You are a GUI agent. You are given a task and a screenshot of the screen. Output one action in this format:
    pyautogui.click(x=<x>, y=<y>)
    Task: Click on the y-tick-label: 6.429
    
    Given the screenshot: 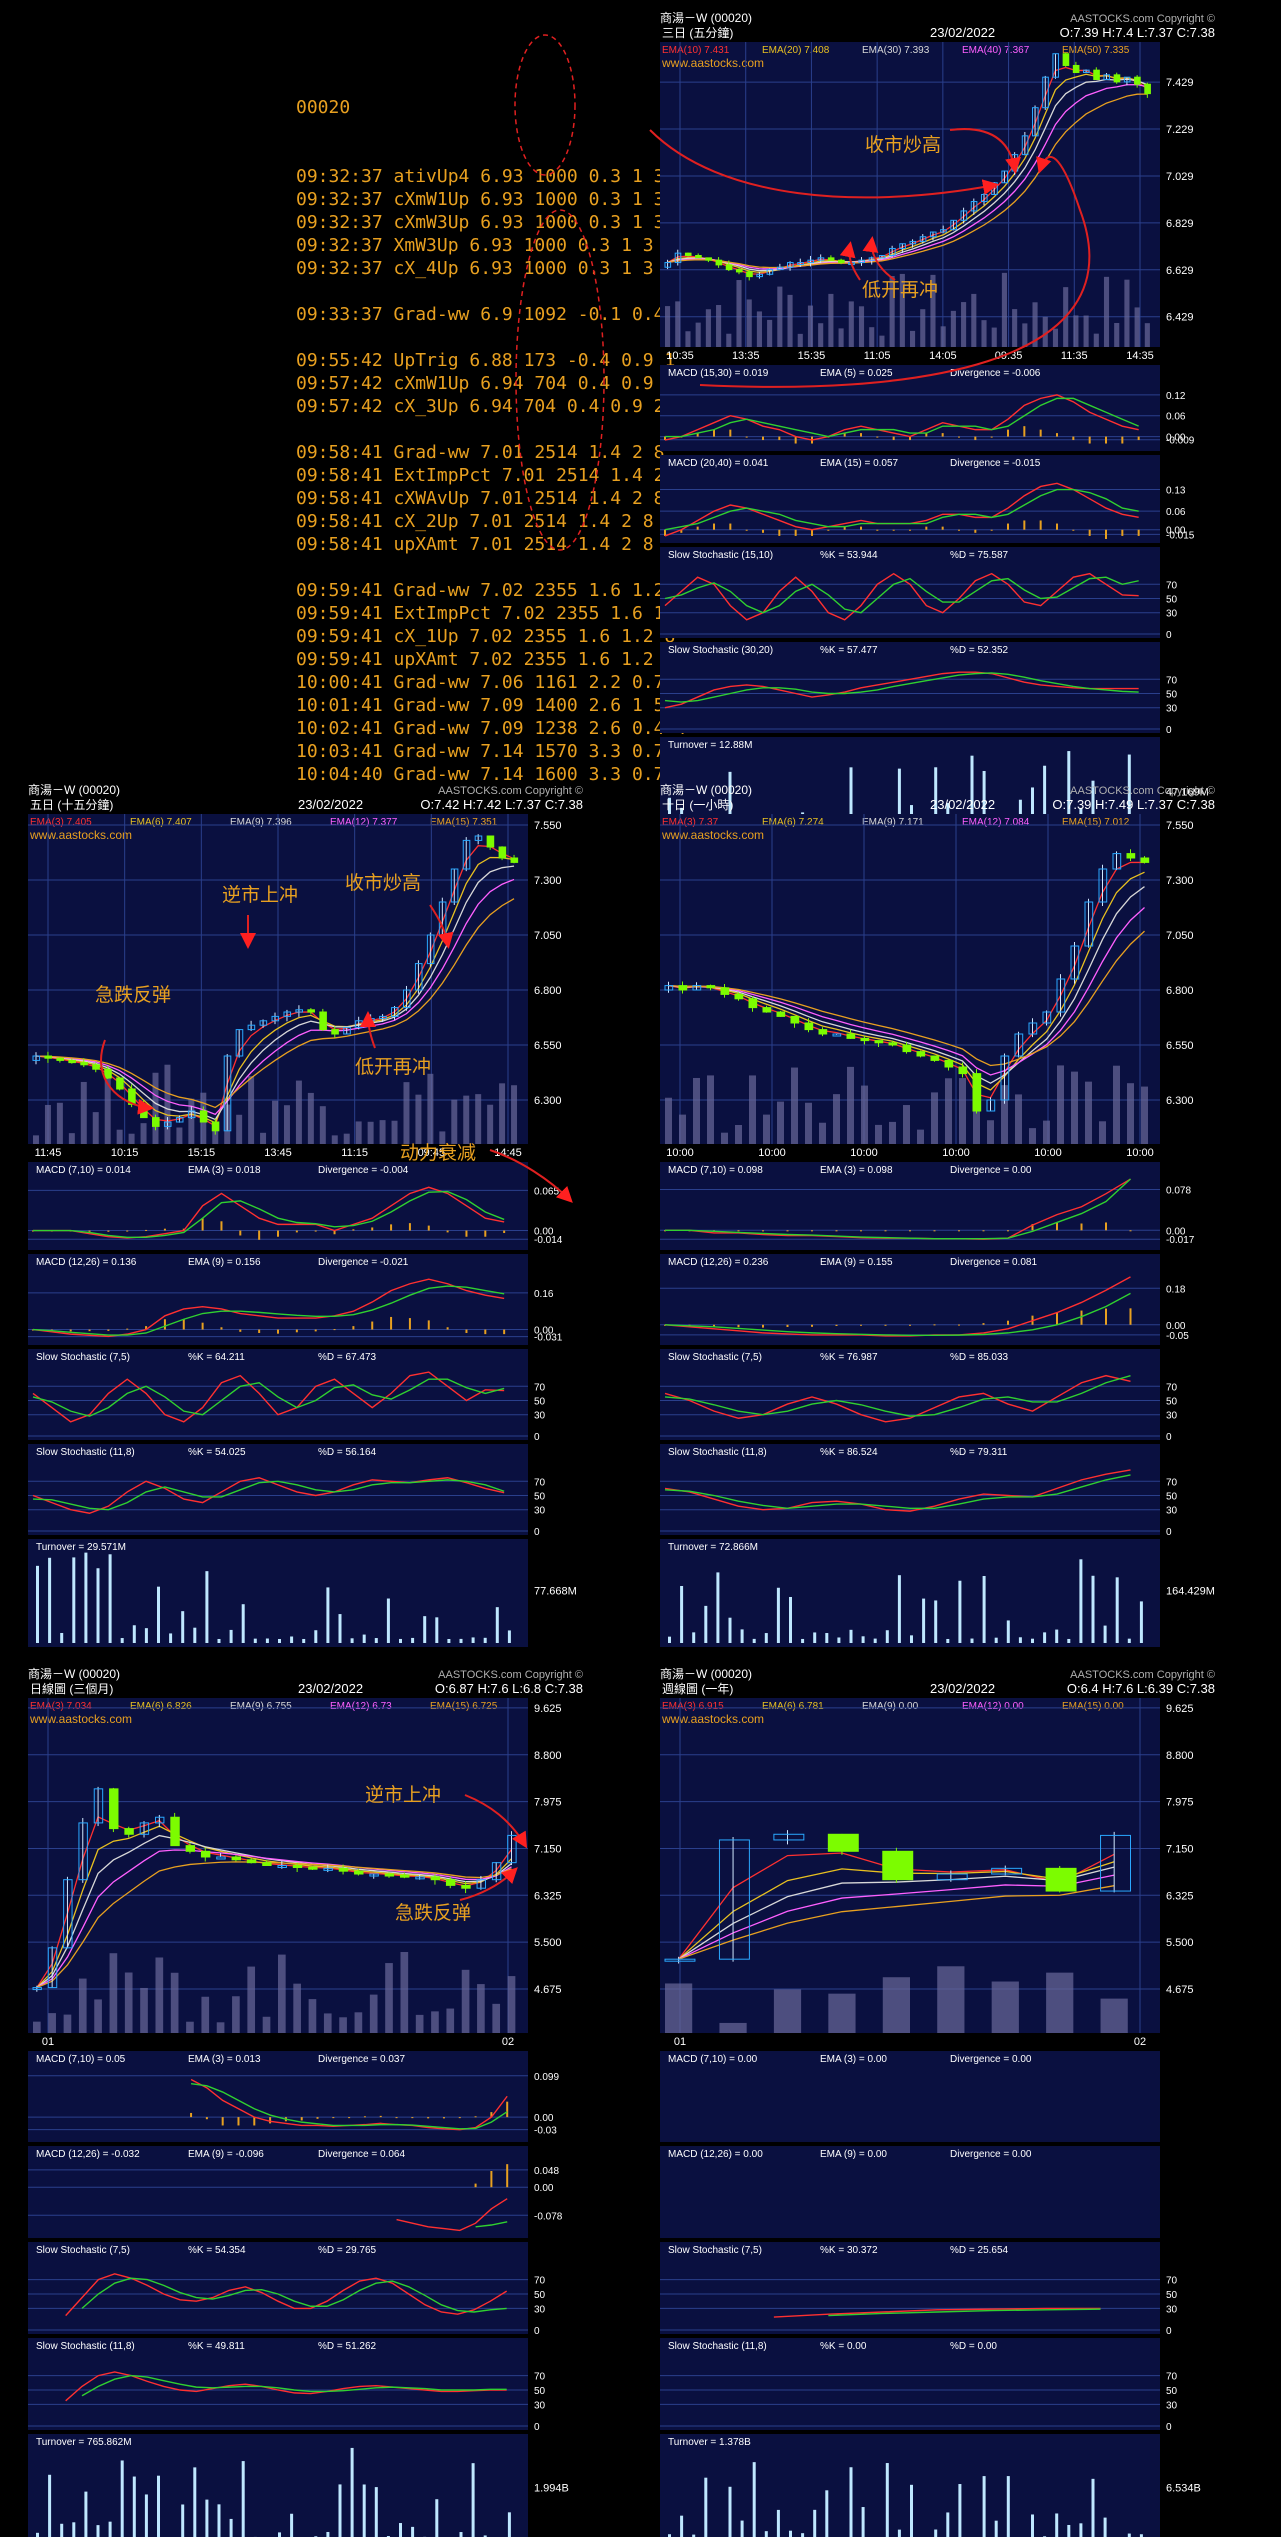 What is the action you would take?
    pyautogui.click(x=1180, y=318)
    